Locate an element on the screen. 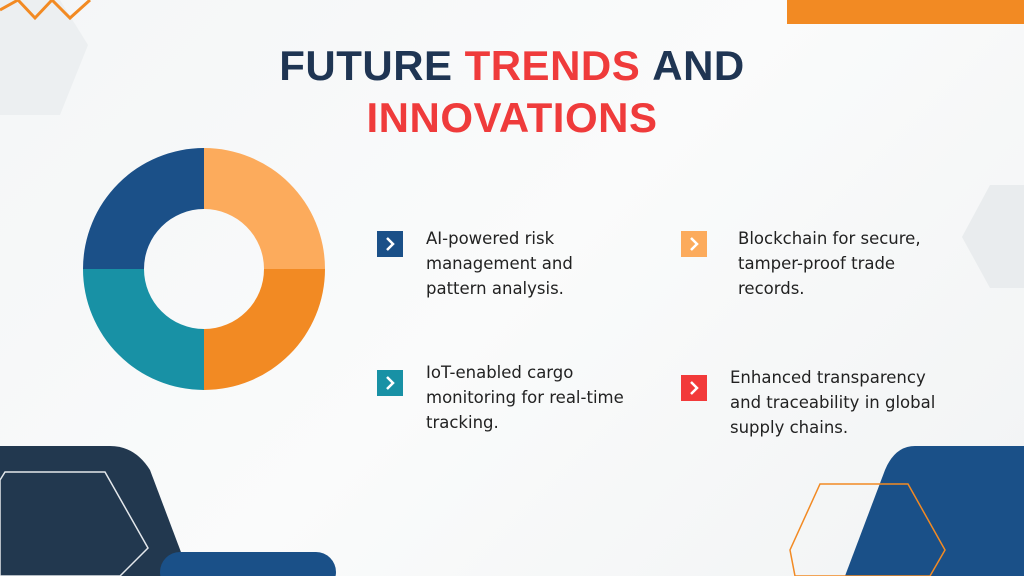 This screenshot has height=576, width=1024. title-word: FUTURE is located at coordinates (366, 65).